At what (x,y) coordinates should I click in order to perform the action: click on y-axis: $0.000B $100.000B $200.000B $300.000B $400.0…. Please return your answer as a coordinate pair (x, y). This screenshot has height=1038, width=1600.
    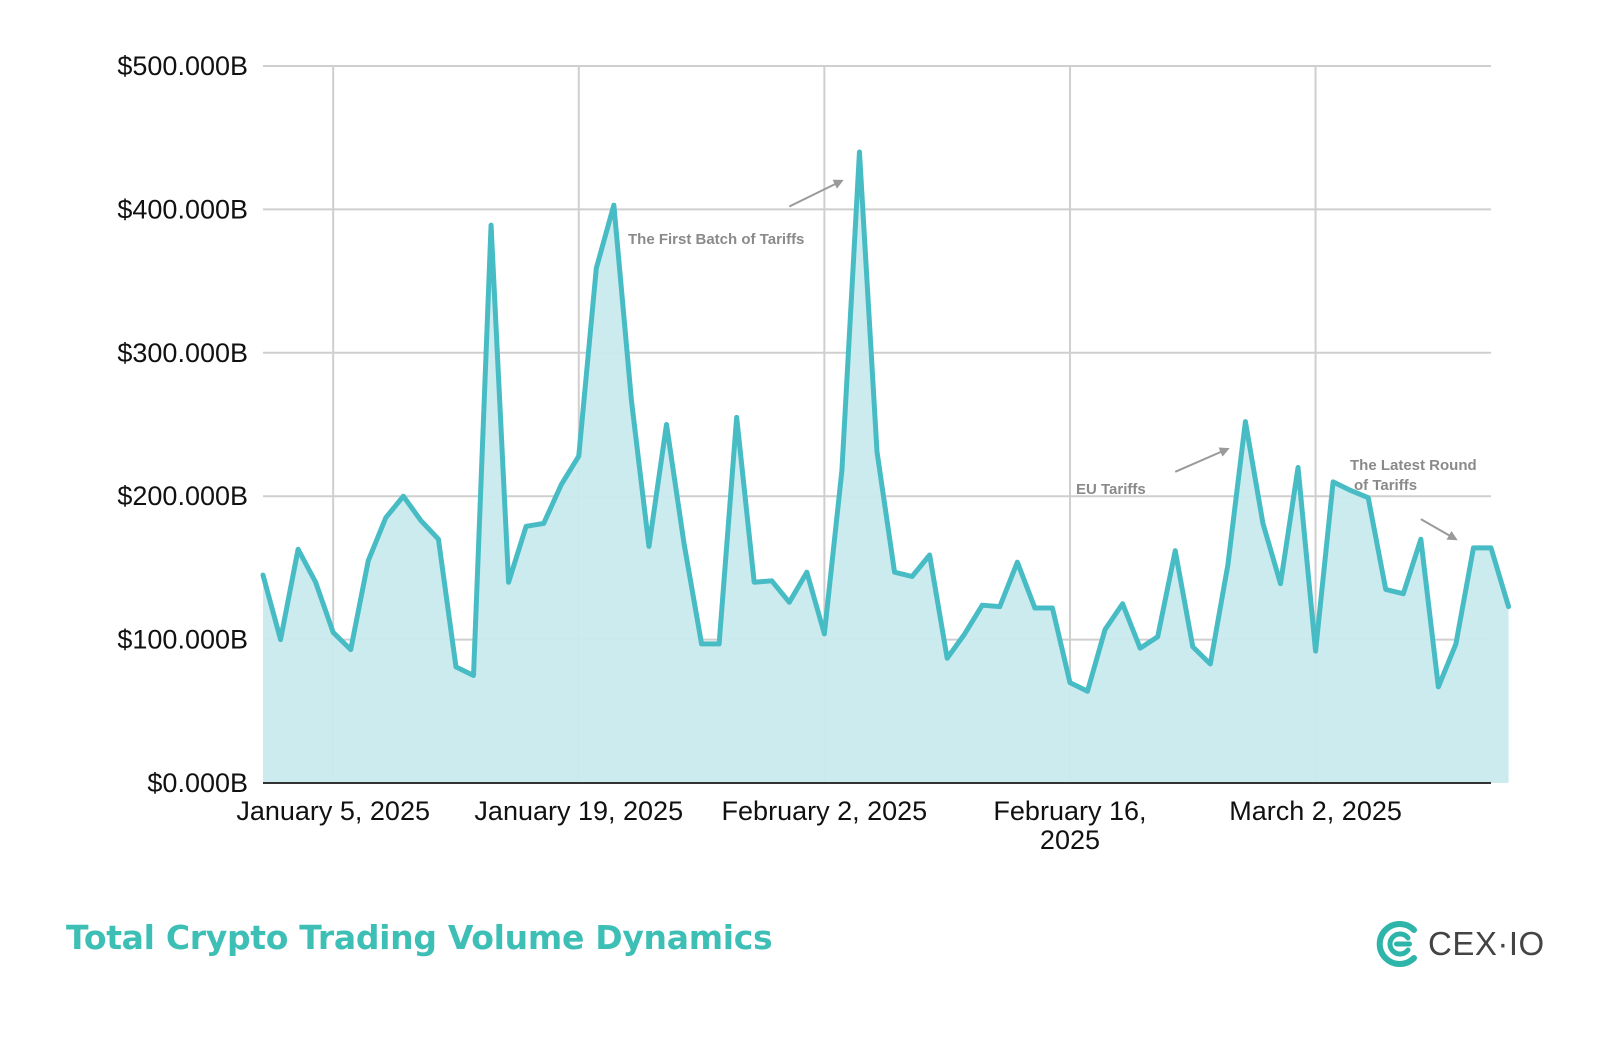
    Looking at the image, I should click on (182, 424).